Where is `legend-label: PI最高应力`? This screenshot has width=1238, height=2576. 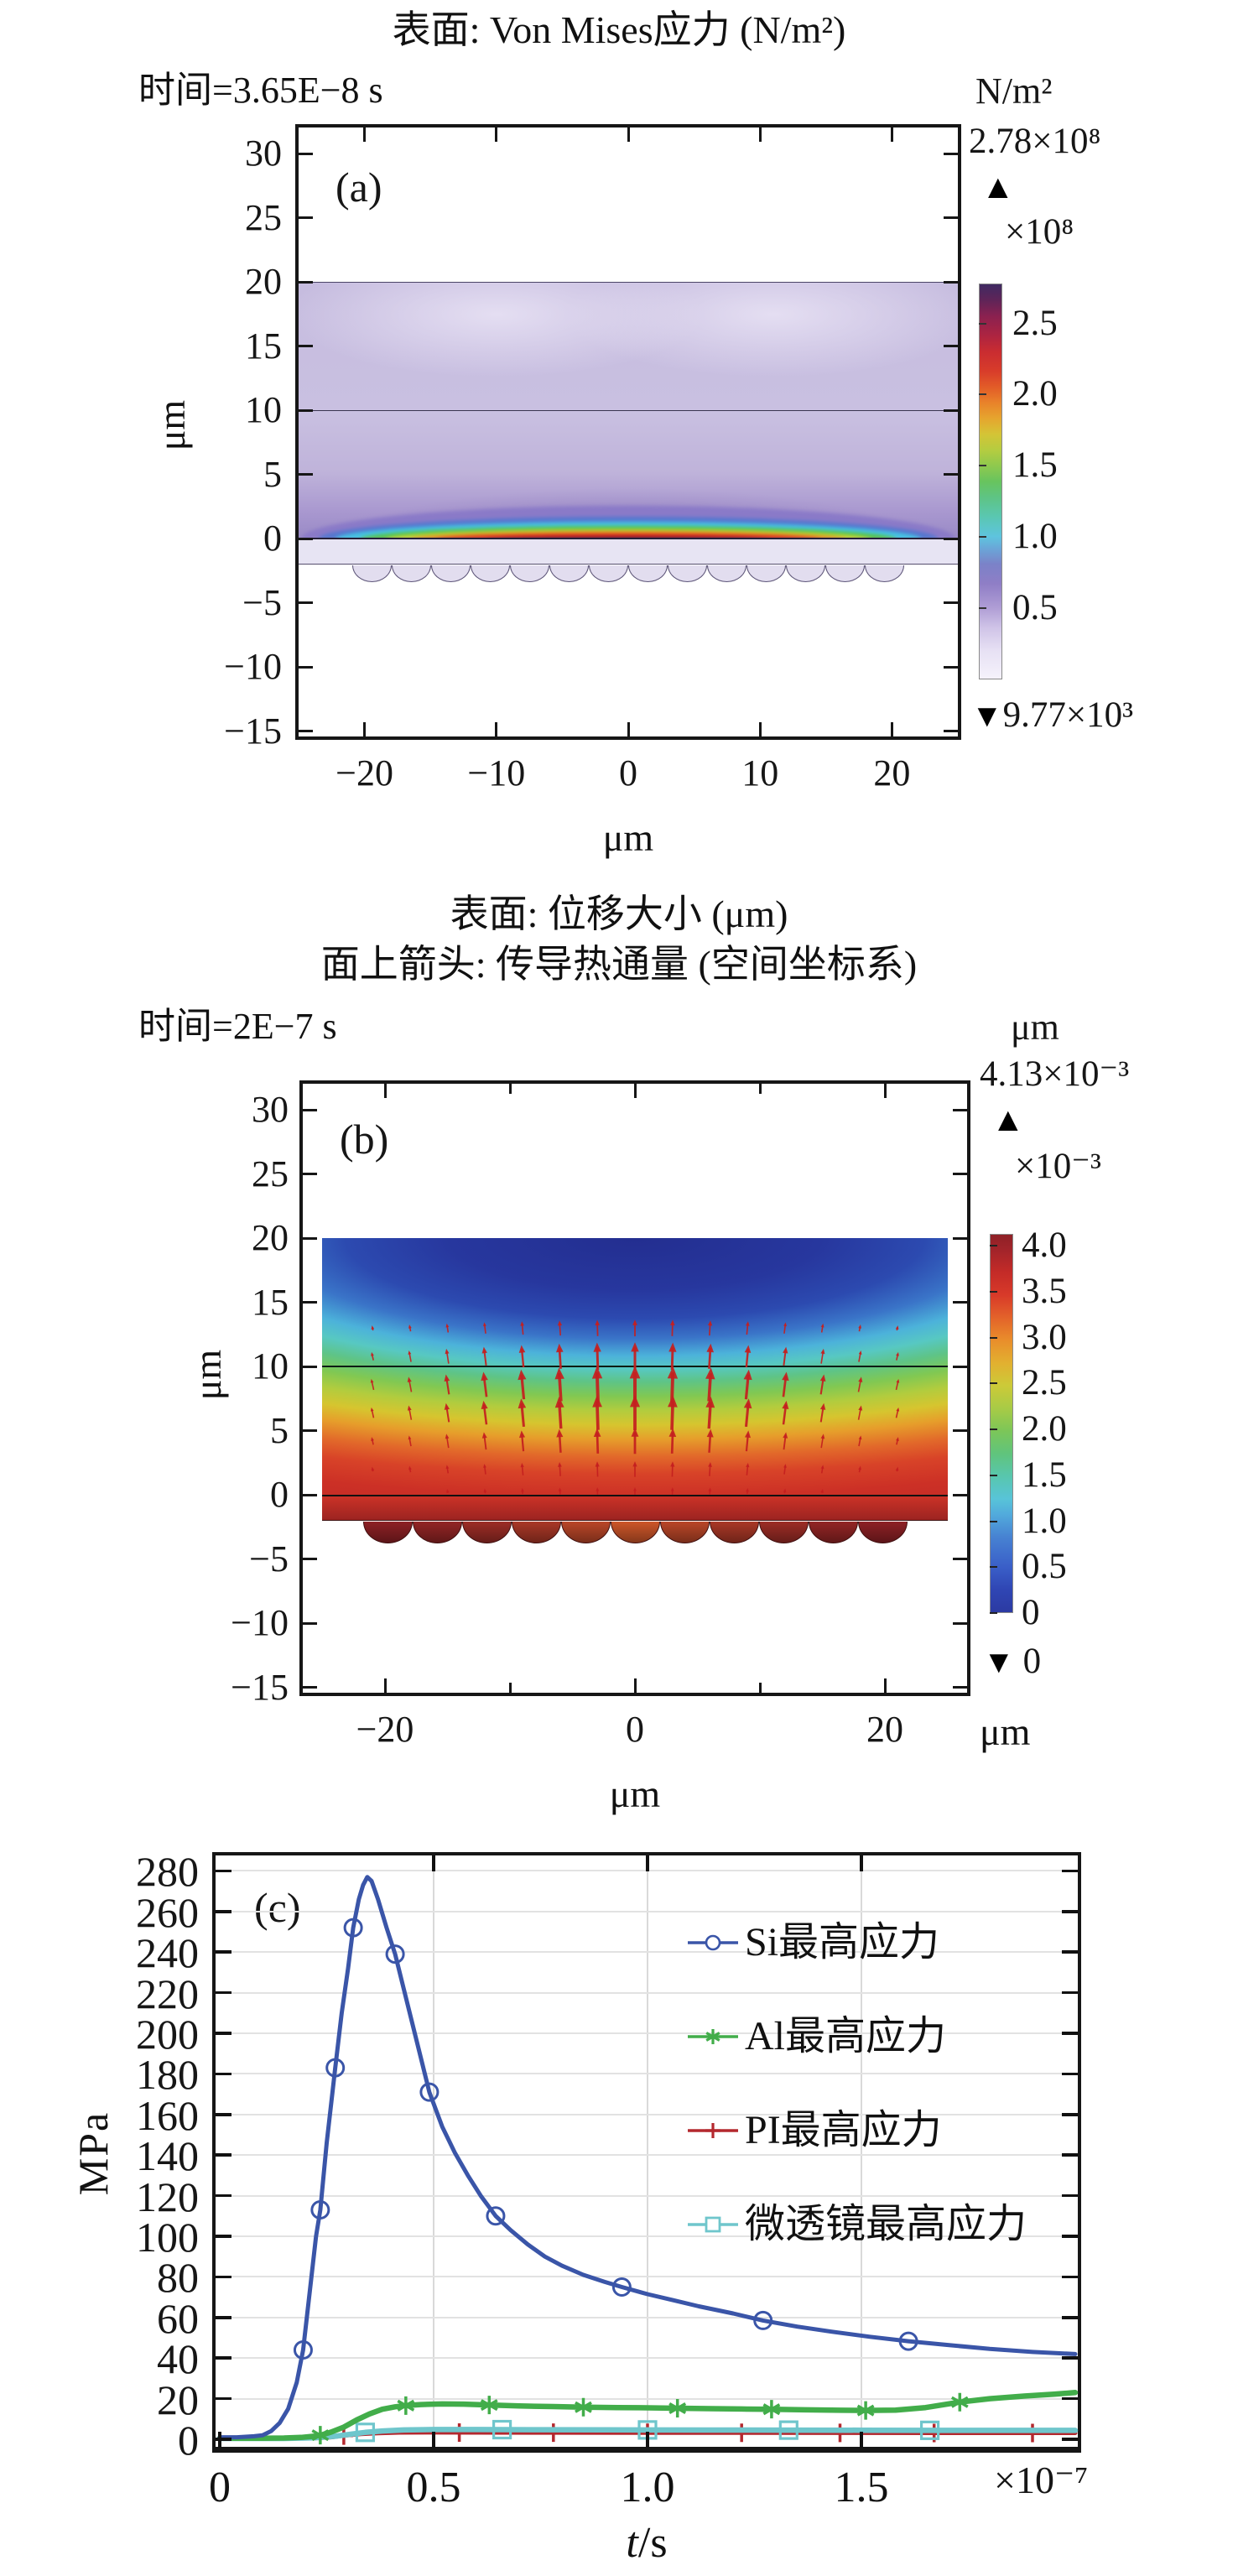
legend-label: PI最高应力 is located at coordinates (843, 2130).